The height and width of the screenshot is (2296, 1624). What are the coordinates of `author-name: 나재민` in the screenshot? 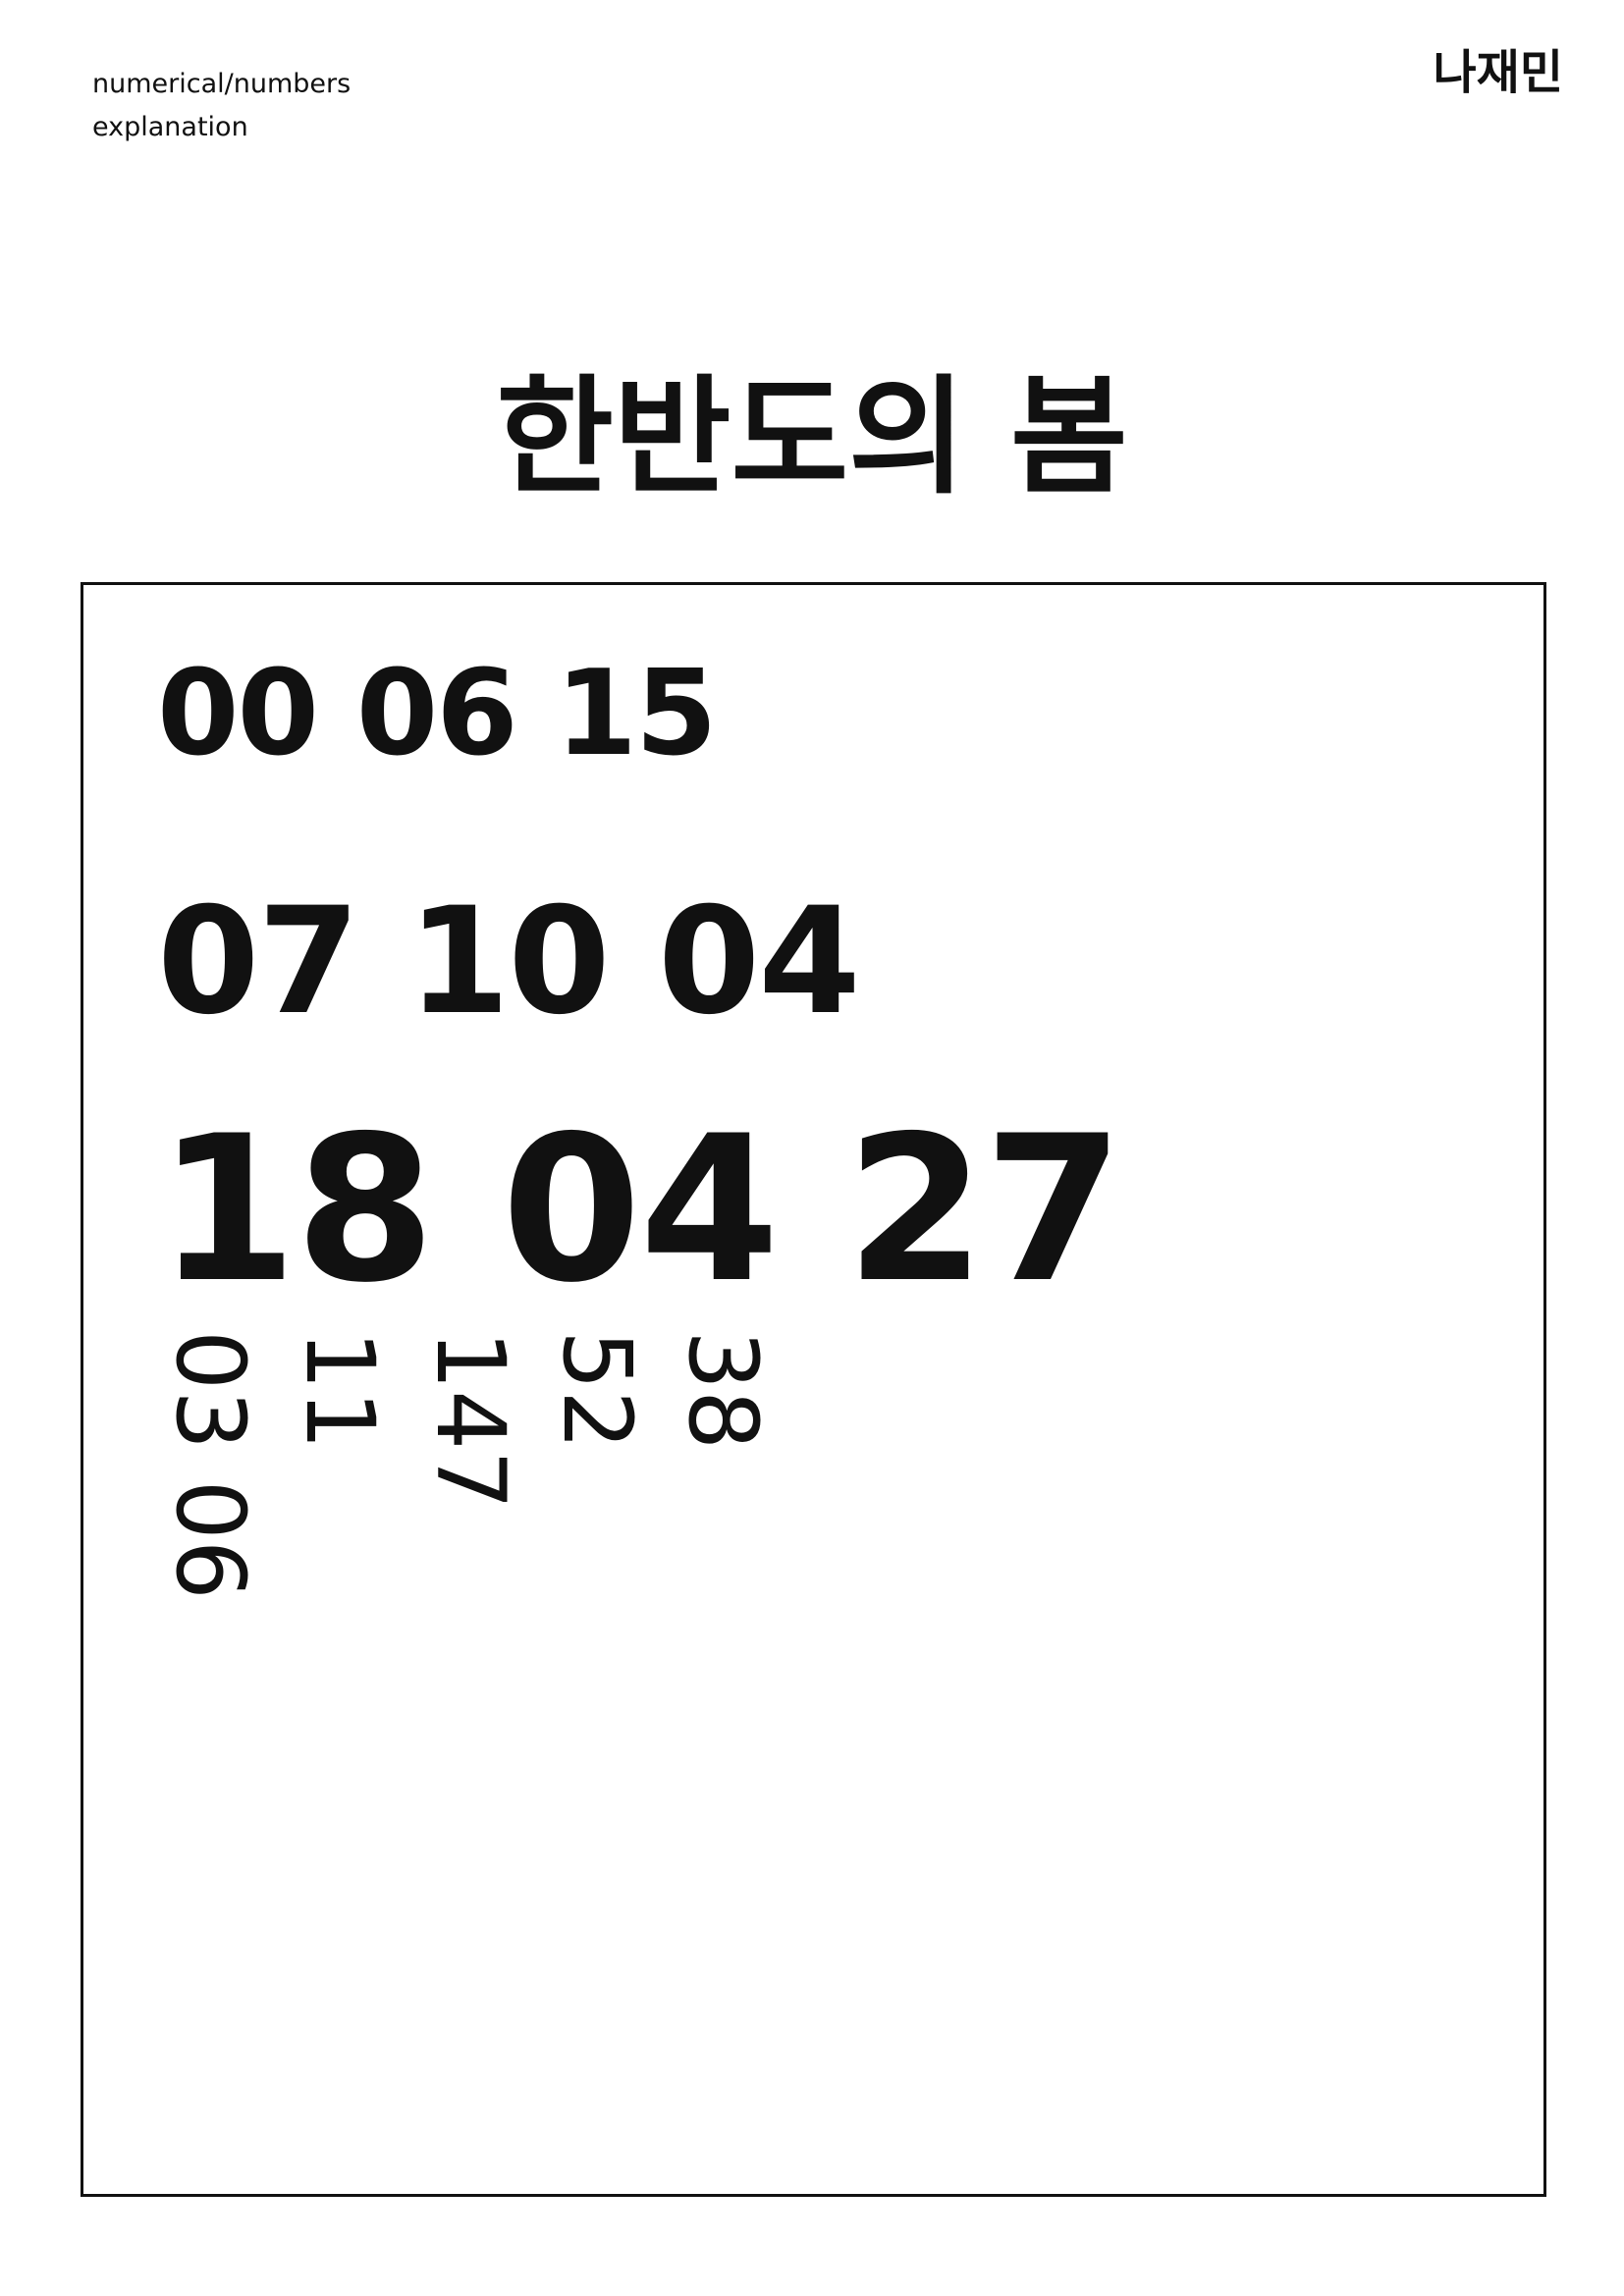 It's located at (1498, 73).